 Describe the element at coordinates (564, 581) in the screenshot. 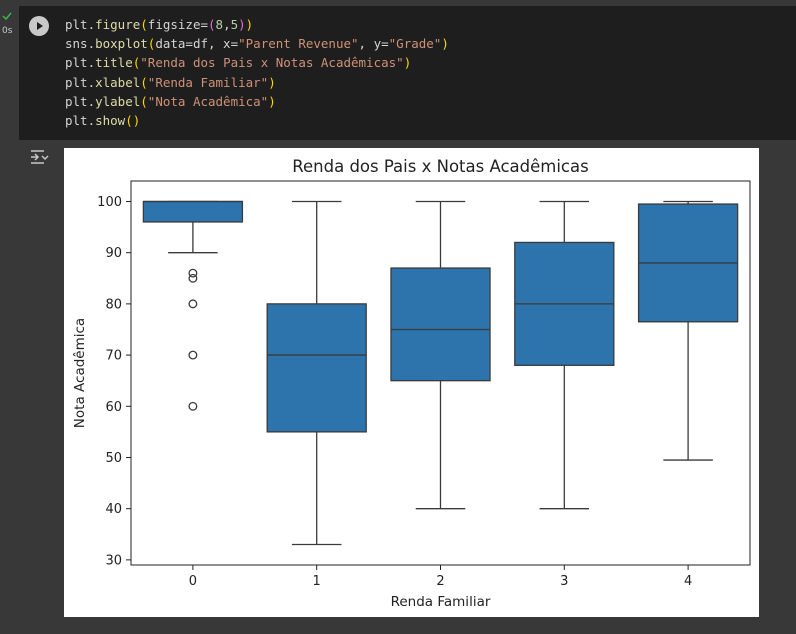

I see `x-tick-label: 3` at that location.